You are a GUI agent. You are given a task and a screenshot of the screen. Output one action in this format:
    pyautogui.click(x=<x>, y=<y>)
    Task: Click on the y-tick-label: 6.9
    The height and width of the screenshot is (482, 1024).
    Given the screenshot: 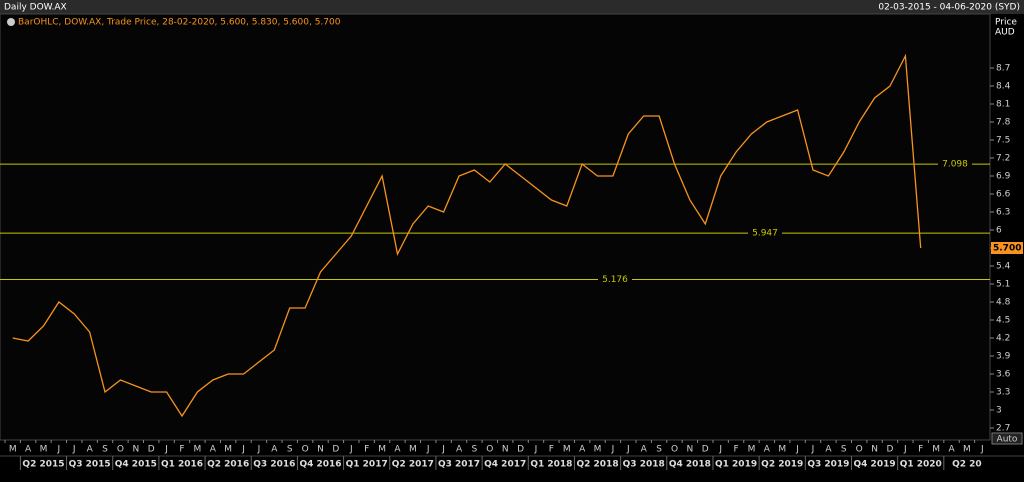 What is the action you would take?
    pyautogui.click(x=1003, y=177)
    